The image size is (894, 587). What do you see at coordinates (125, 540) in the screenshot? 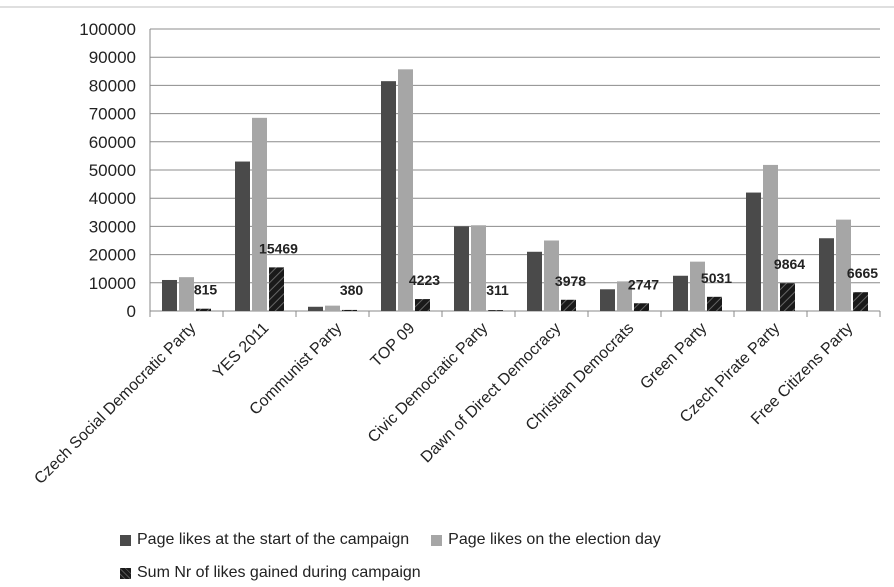
I see `legend-swatch-start` at bounding box center [125, 540].